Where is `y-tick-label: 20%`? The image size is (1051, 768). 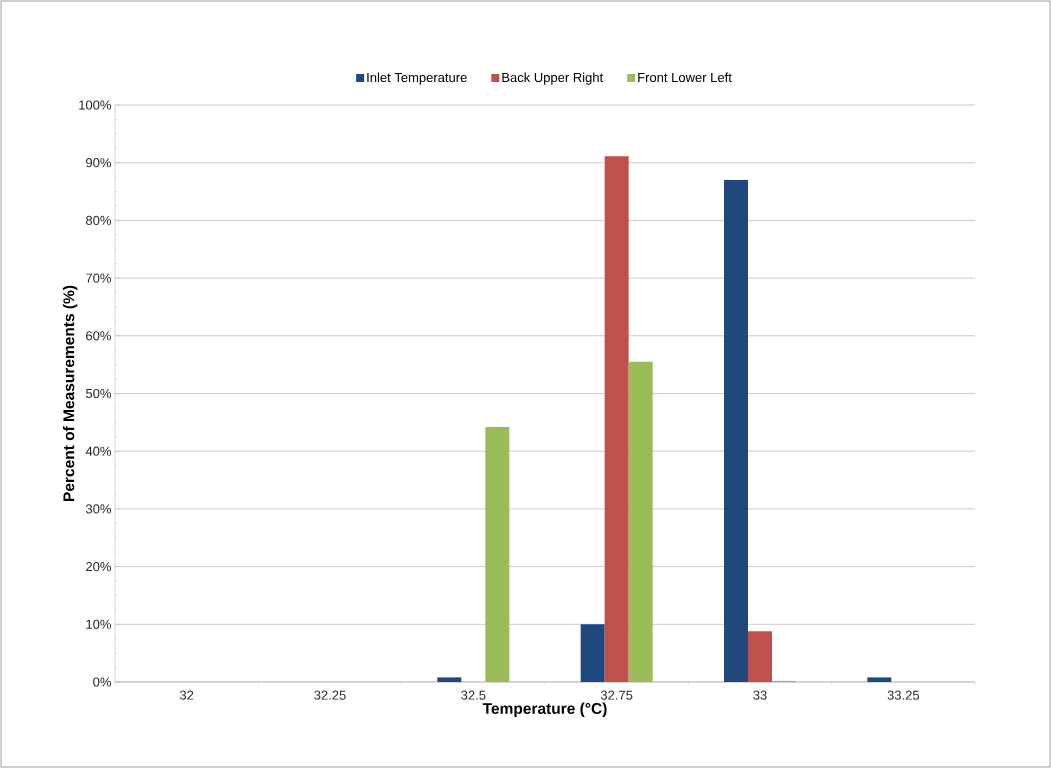
y-tick-label: 20% is located at coordinates (99, 566).